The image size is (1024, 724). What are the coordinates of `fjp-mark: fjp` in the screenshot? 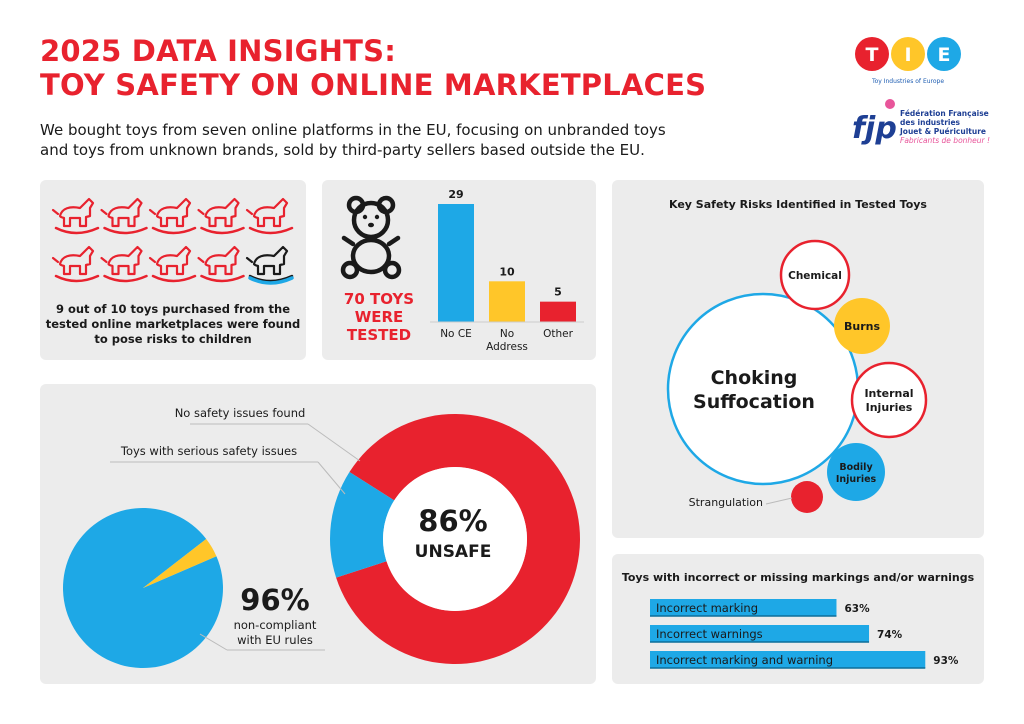 It's located at (874, 128).